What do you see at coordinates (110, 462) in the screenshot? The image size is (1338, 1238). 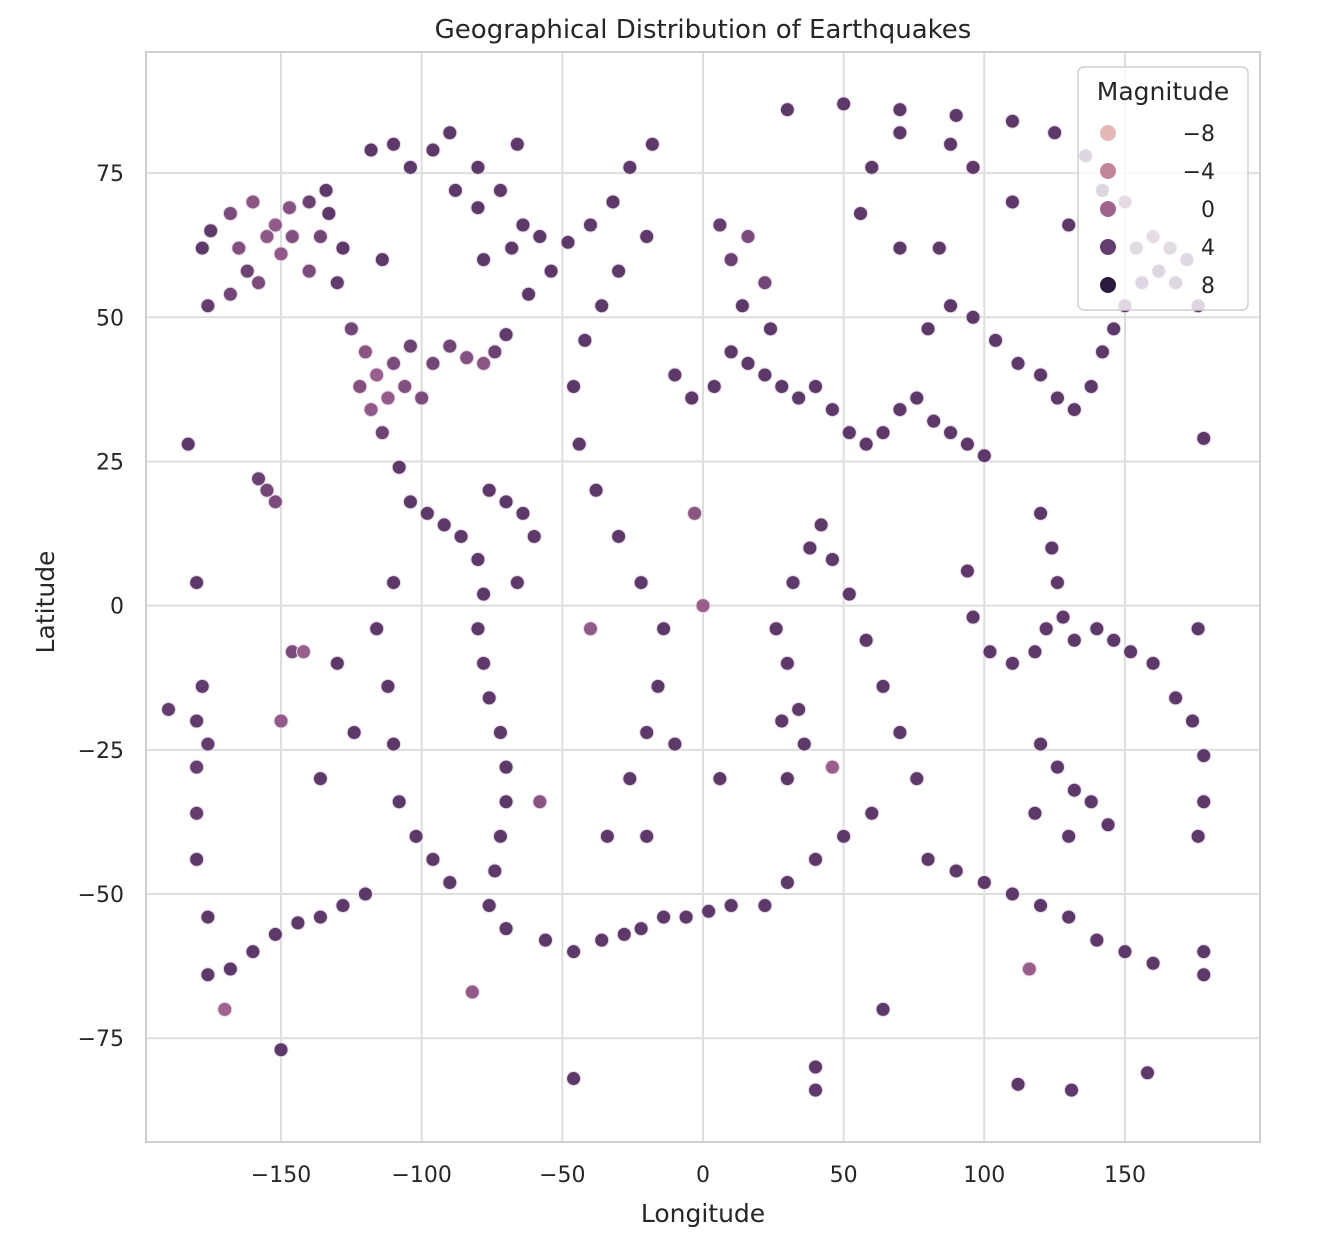 I see `y-tick-label: 25` at bounding box center [110, 462].